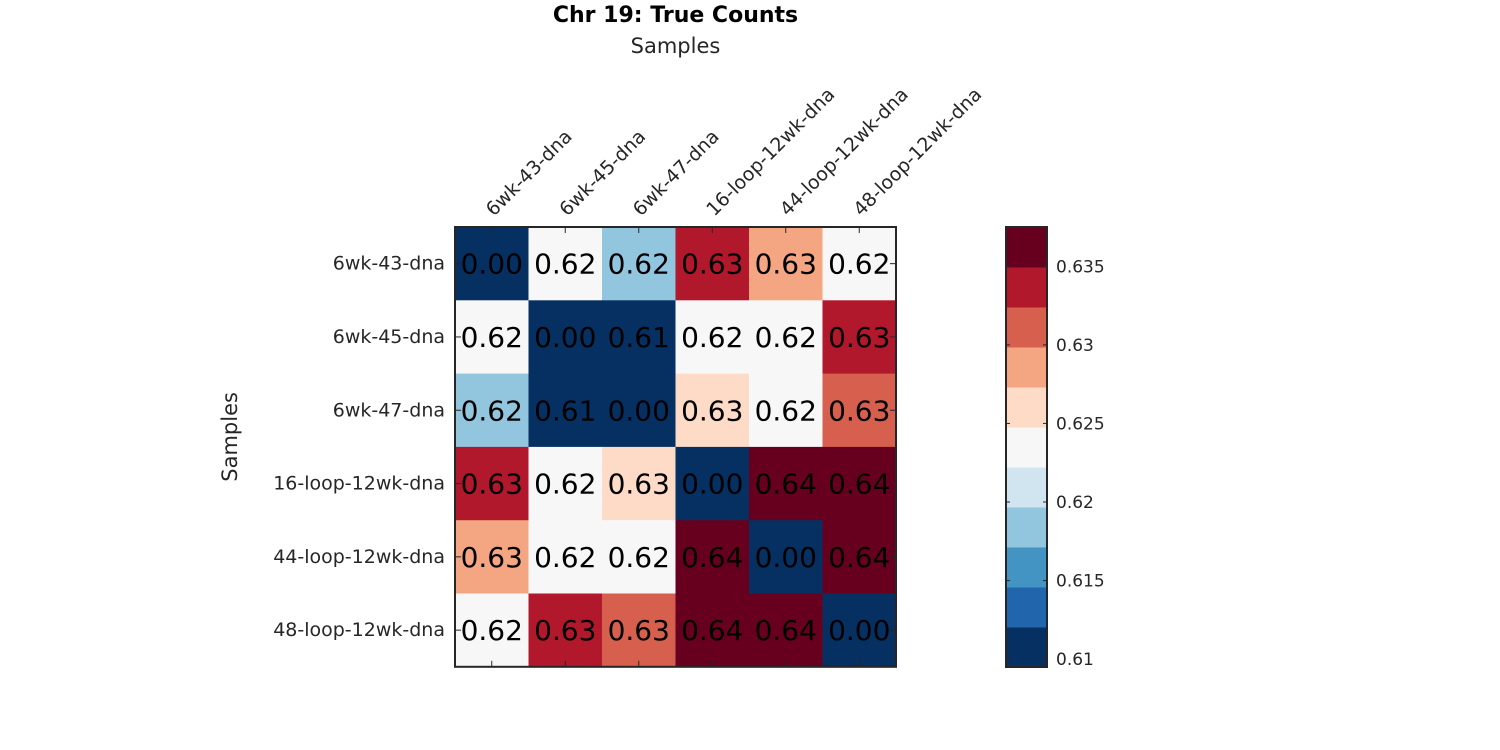 The height and width of the screenshot is (750, 1500). What do you see at coordinates (1080, 267) in the screenshot?
I see `colorbar-tick-label: 0.635` at bounding box center [1080, 267].